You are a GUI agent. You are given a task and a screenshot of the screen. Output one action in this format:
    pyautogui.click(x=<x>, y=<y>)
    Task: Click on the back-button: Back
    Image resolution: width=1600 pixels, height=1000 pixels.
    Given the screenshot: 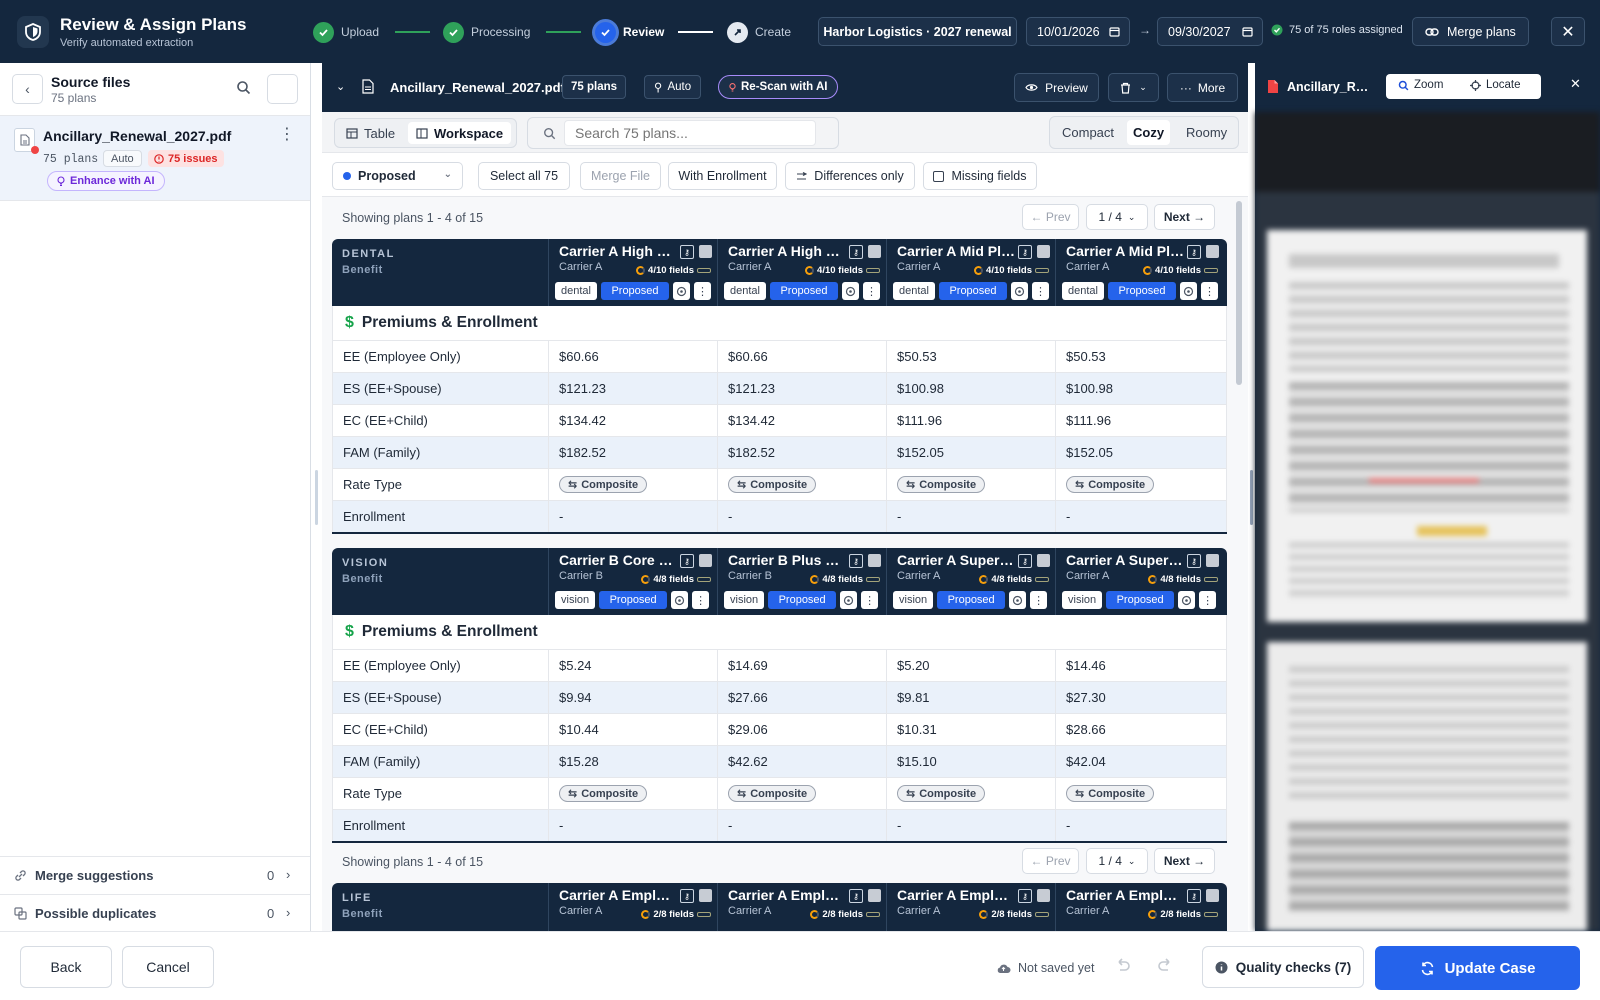 What is the action you would take?
    pyautogui.click(x=66, y=967)
    